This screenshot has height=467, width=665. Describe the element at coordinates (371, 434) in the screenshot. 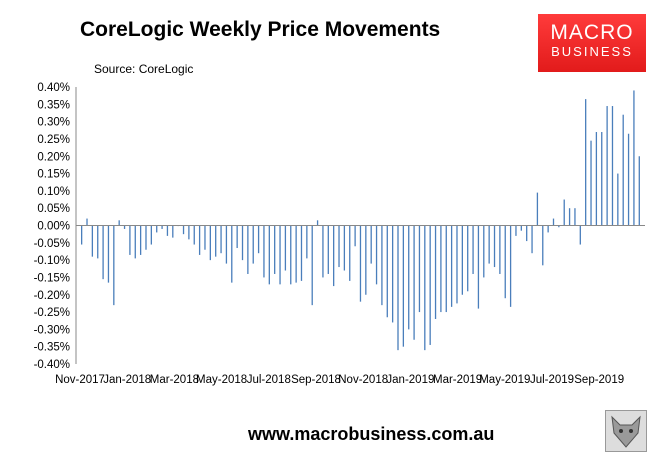

I see `website-url: www.macrobusiness.com.au` at that location.